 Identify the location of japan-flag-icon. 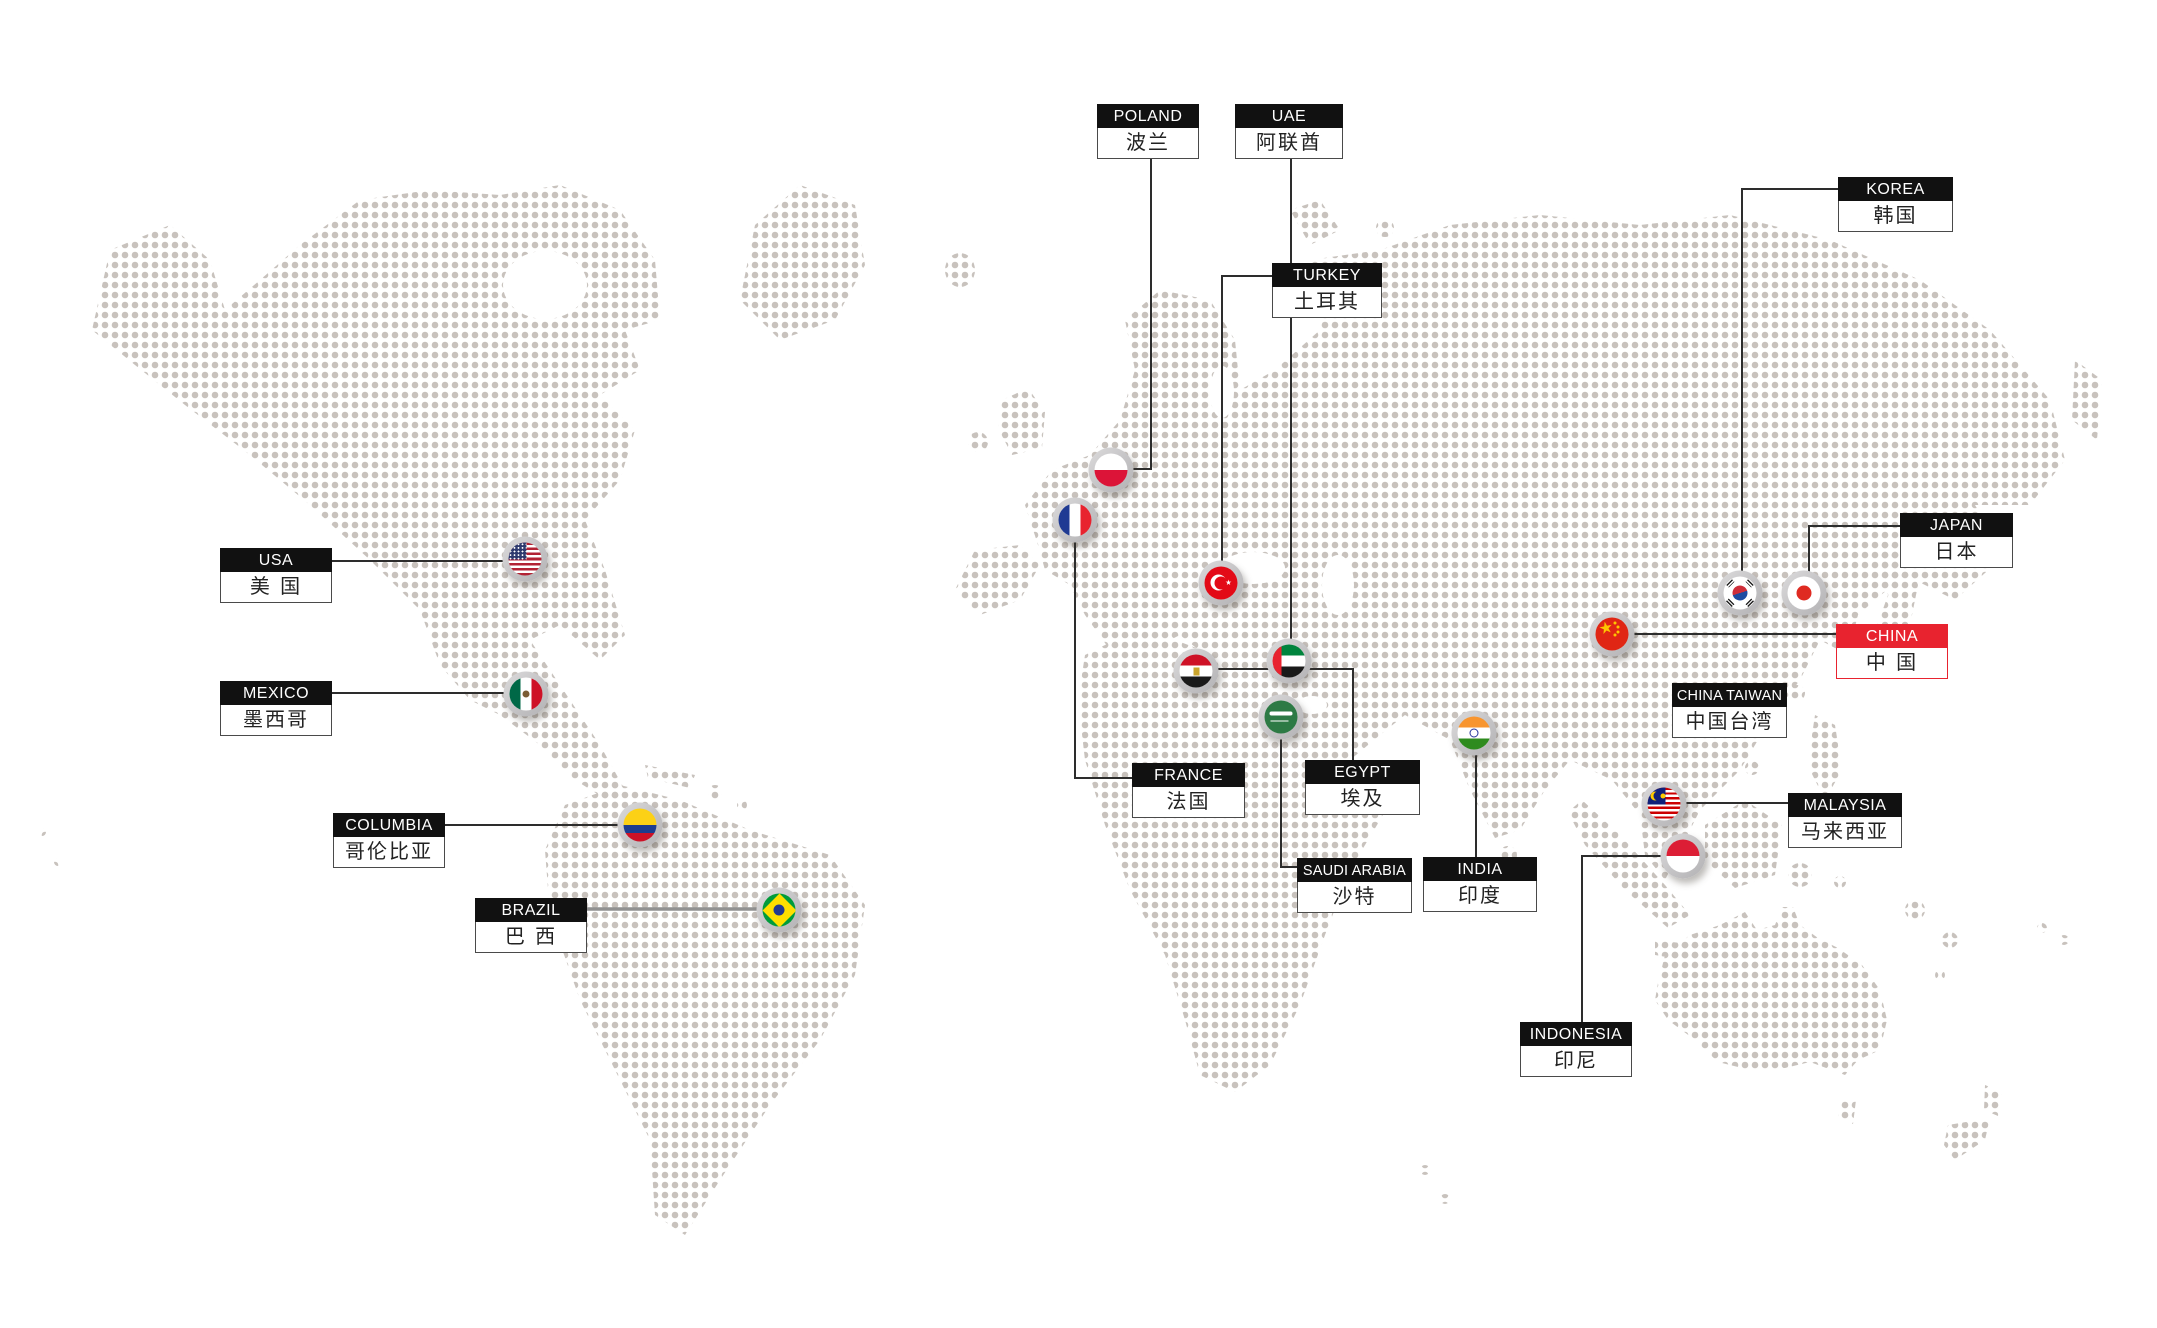
(1804, 593).